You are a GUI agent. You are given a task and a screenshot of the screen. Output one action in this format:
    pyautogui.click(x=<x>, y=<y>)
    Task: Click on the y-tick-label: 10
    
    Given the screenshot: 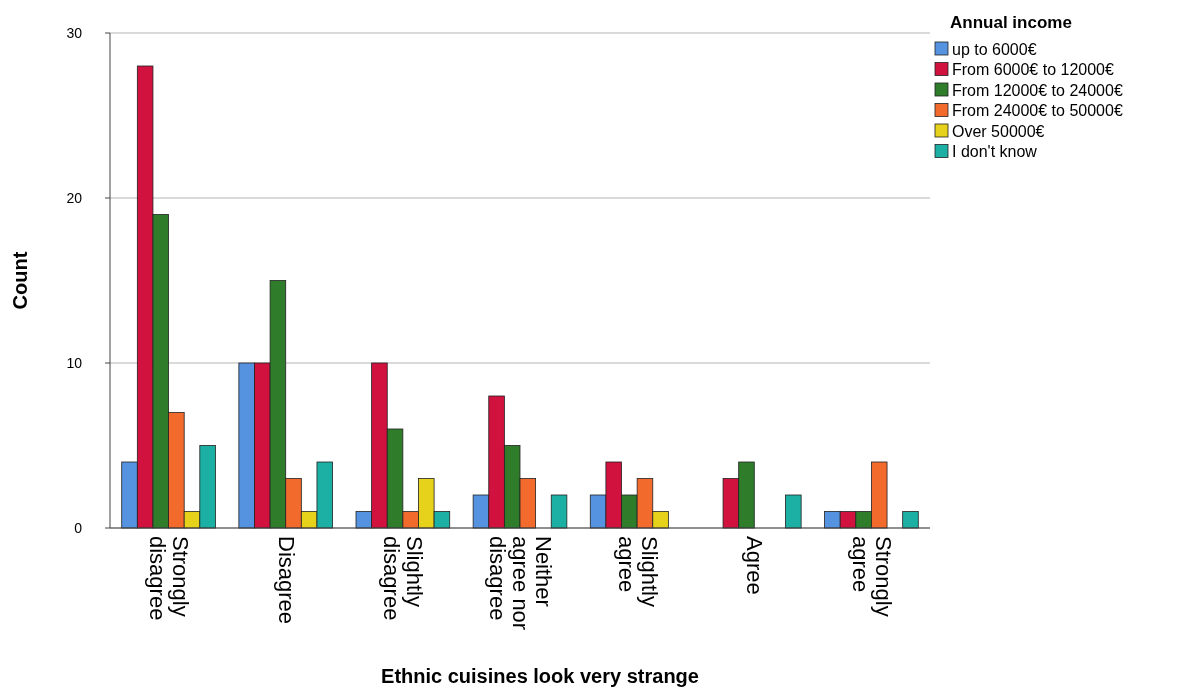 What is the action you would take?
    pyautogui.click(x=74, y=362)
    